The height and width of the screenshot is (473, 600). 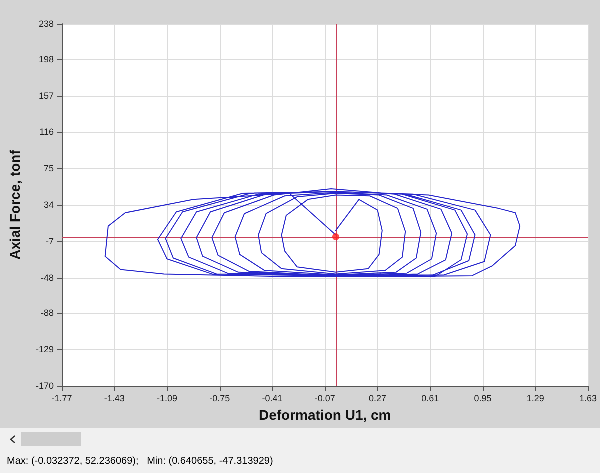 I want to click on y-tick-label: 116, so click(x=47, y=132).